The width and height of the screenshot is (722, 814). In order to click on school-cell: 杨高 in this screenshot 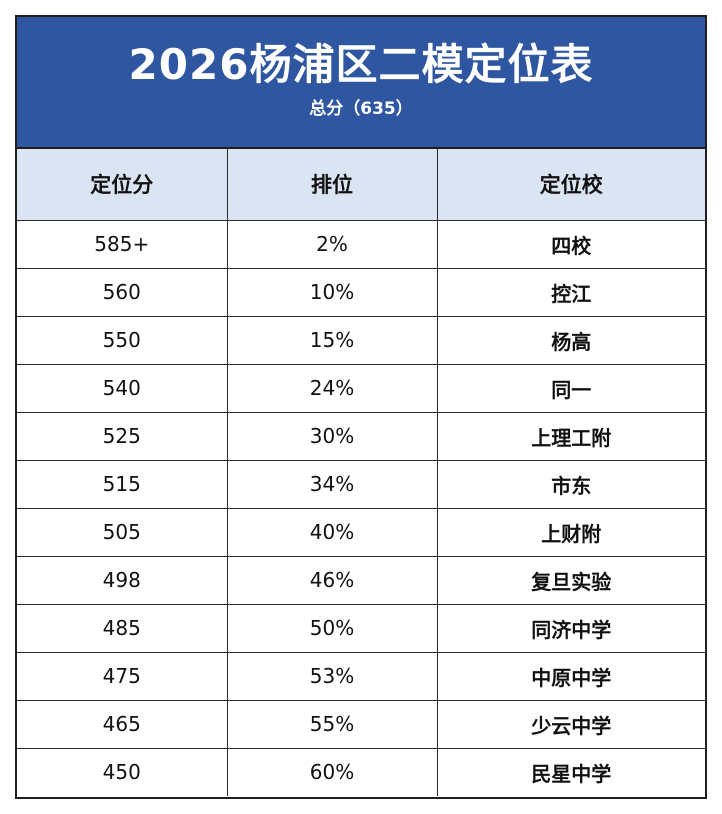, I will do `click(571, 340)`.